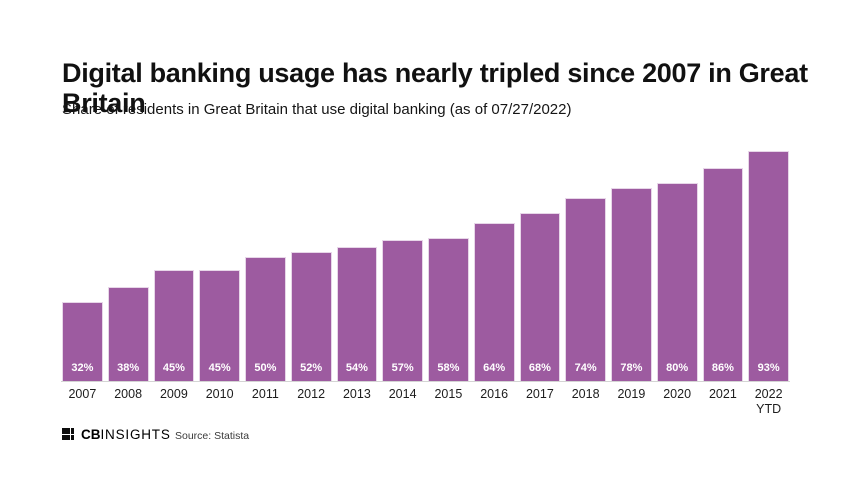 The height and width of the screenshot is (478, 850). Describe the element at coordinates (82, 341) in the screenshot. I see `bar: 32%` at that location.